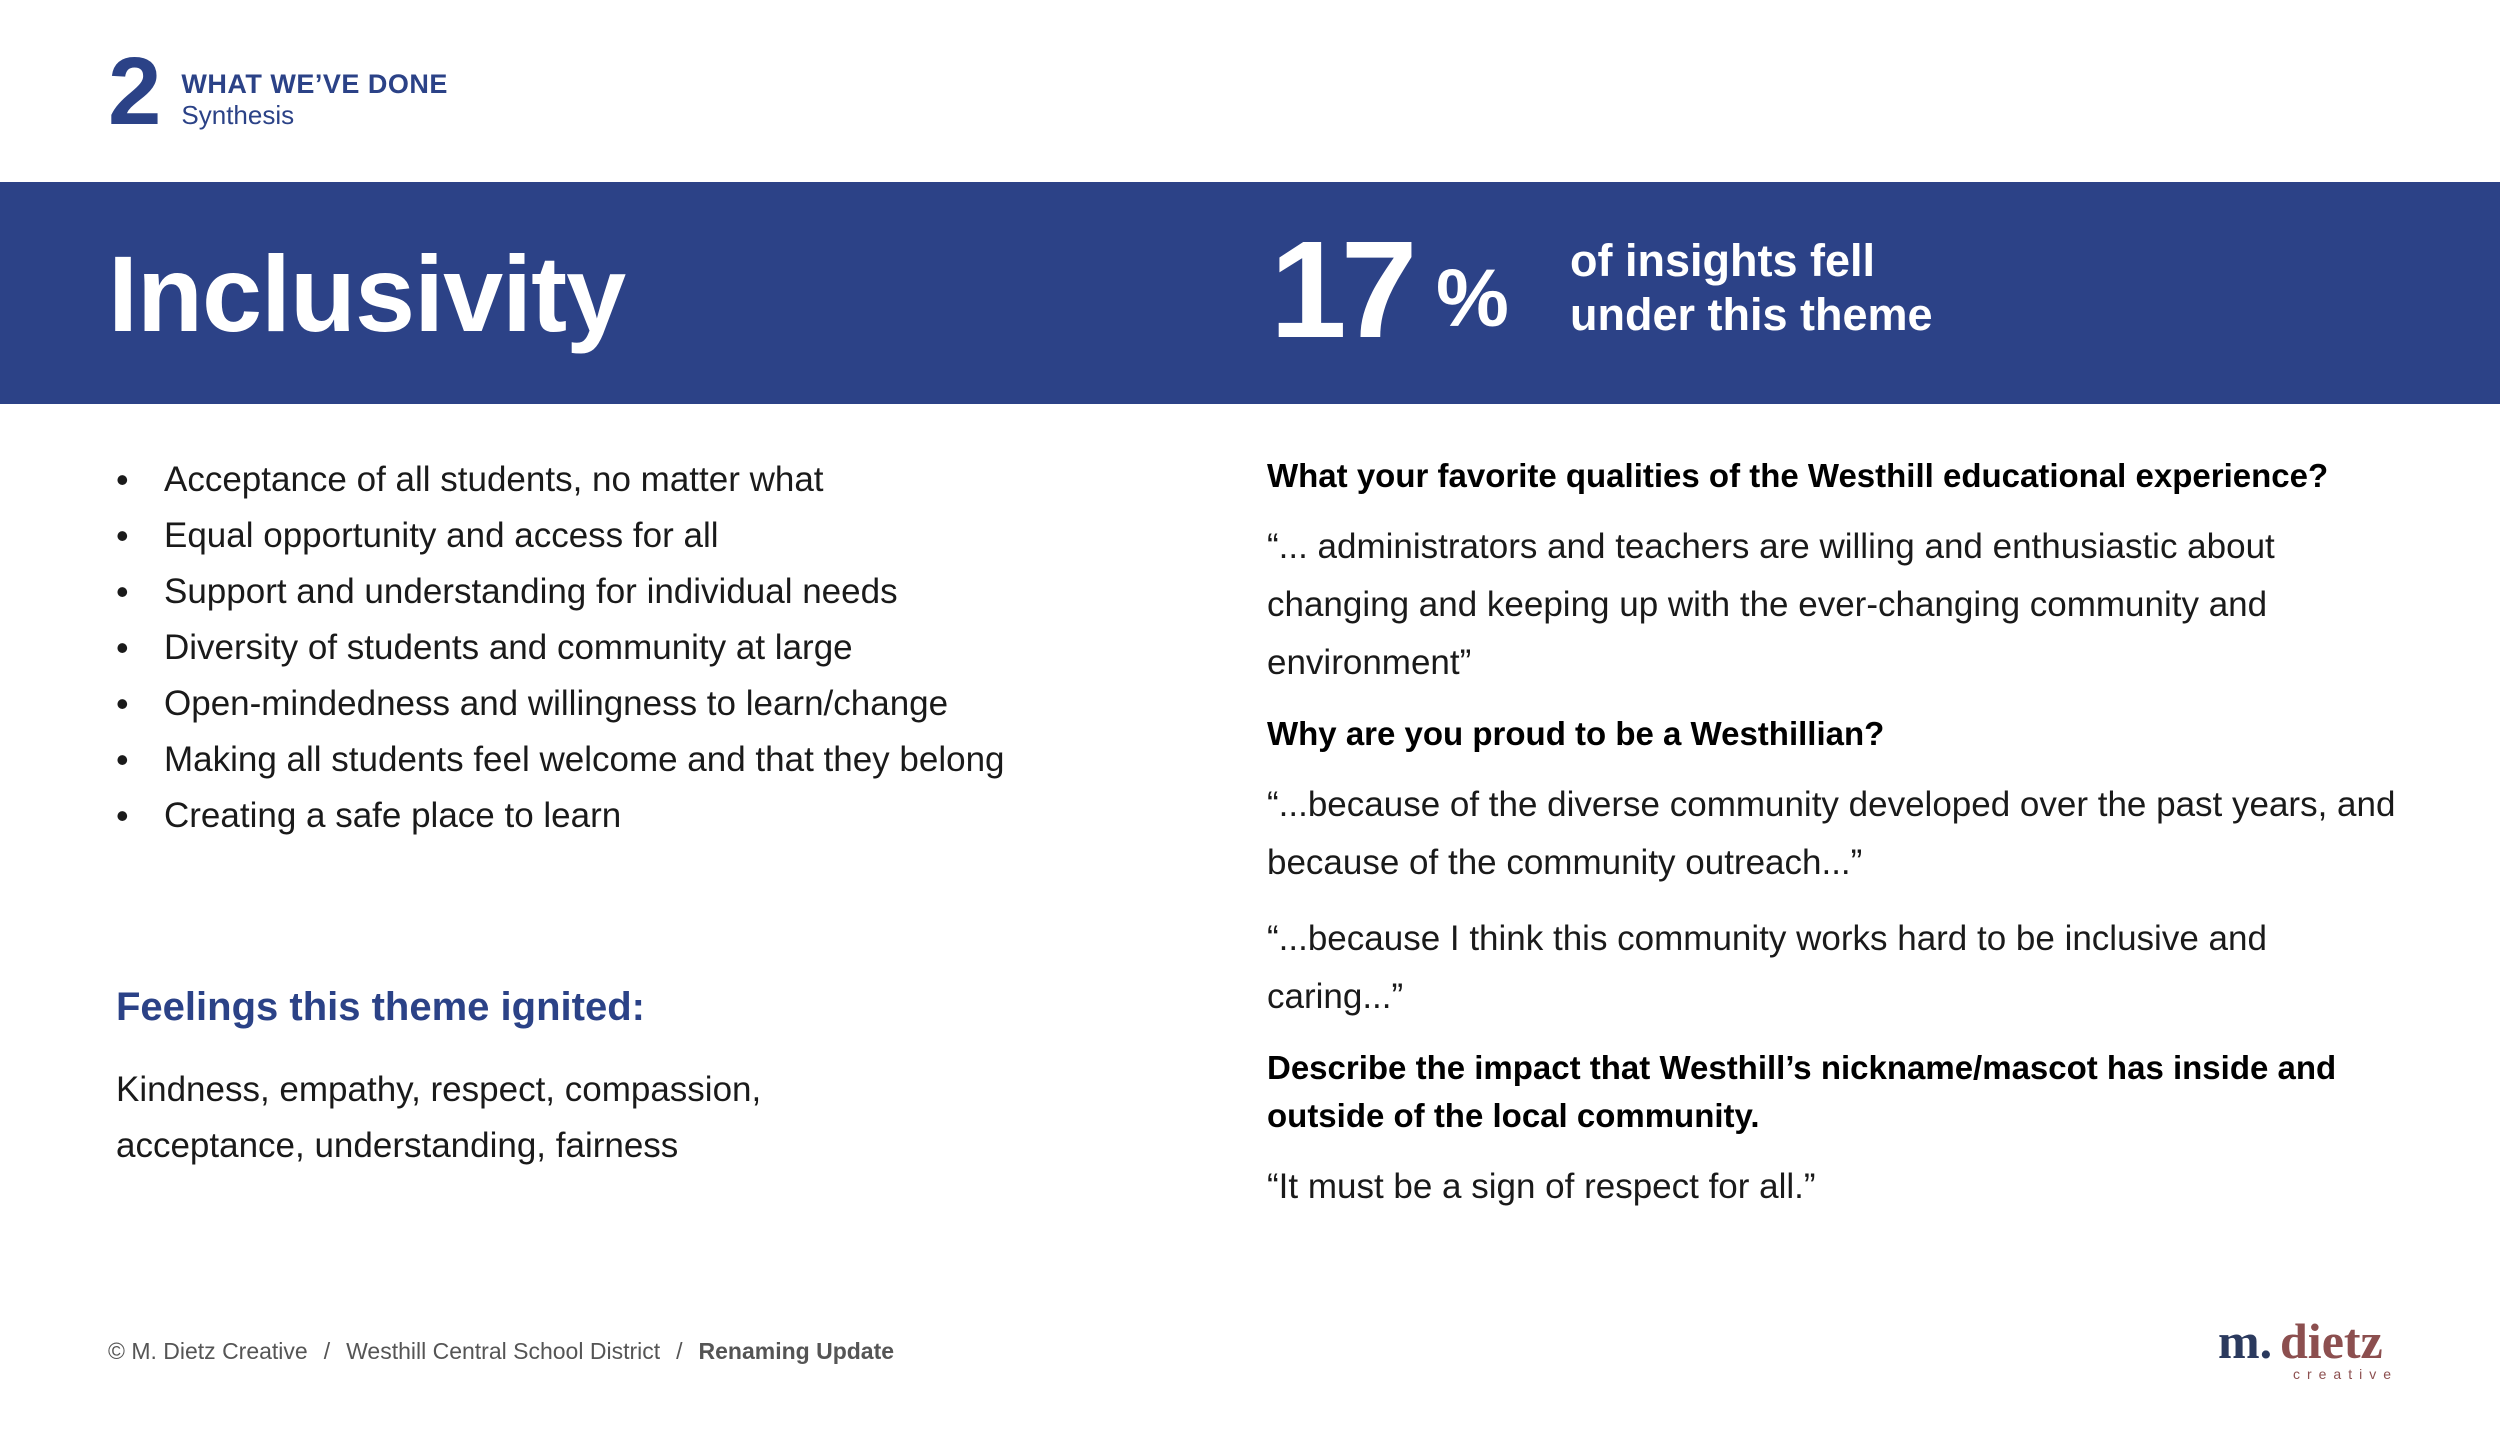 The image size is (2500, 1442). What do you see at coordinates (2245, 1341) in the screenshot?
I see `logo-m: m.` at bounding box center [2245, 1341].